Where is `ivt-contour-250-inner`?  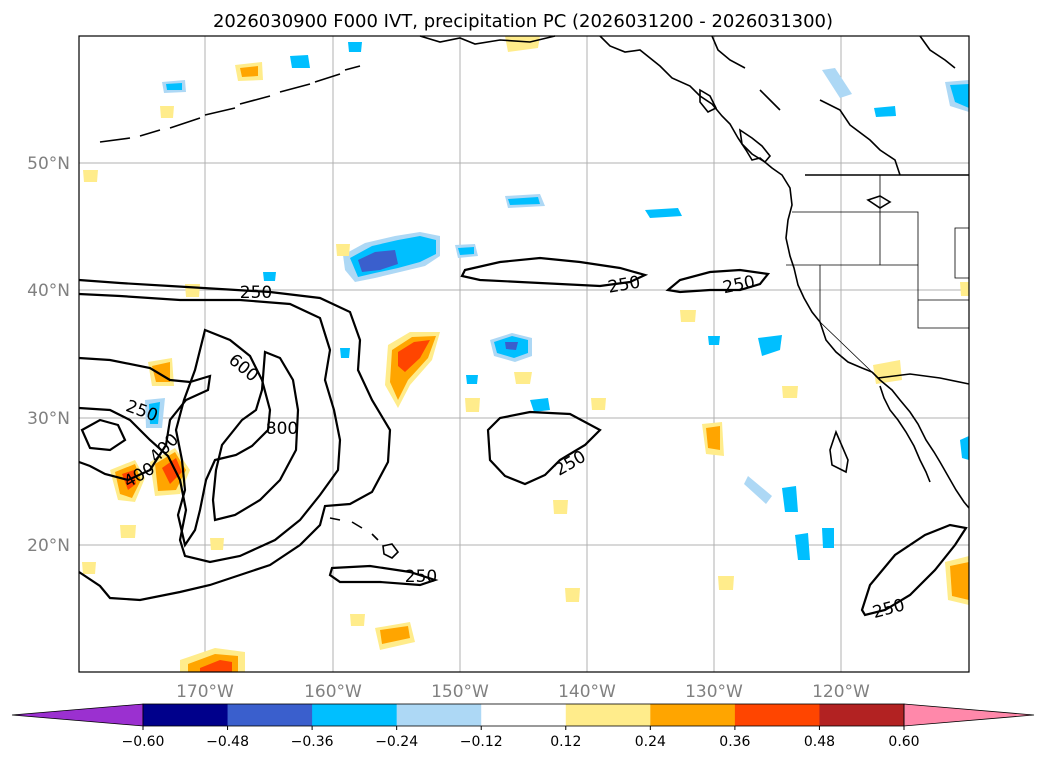
ivt-contour-250-inner is located at coordinates (210, 428).